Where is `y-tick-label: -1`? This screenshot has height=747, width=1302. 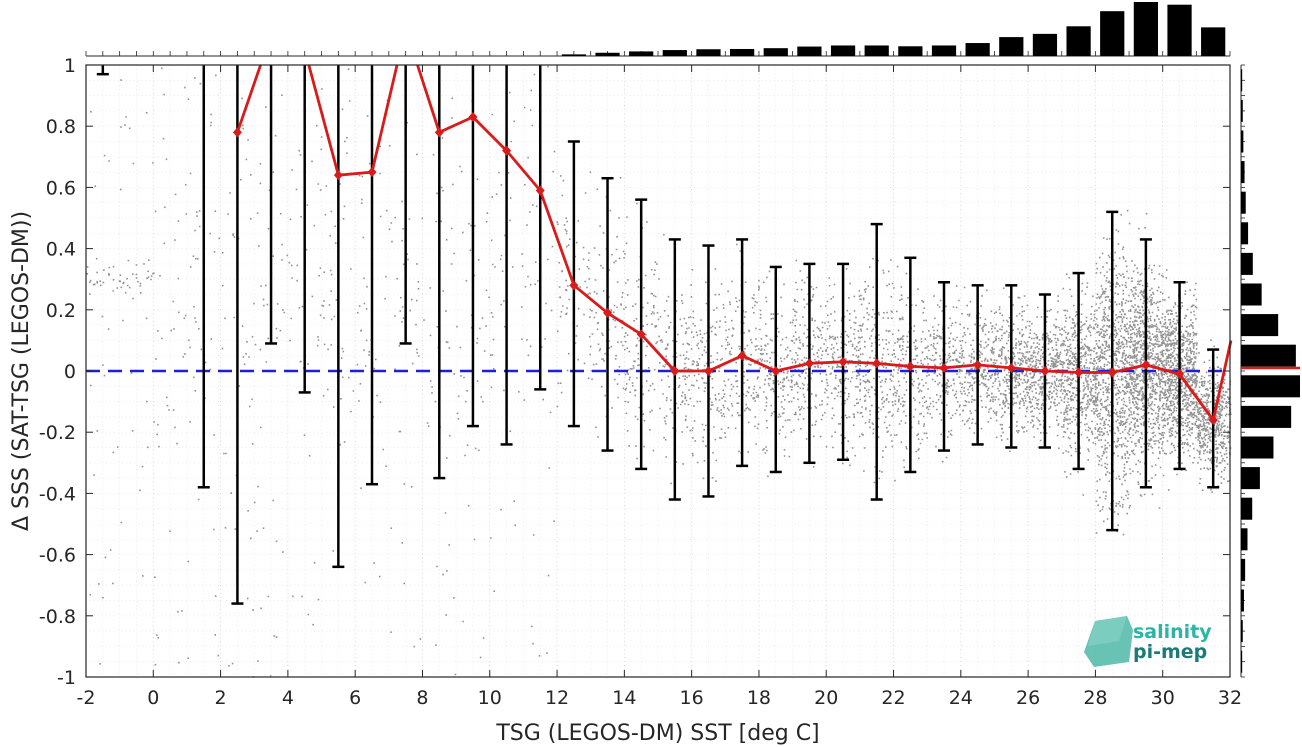
y-tick-label: -1 is located at coordinates (66, 678).